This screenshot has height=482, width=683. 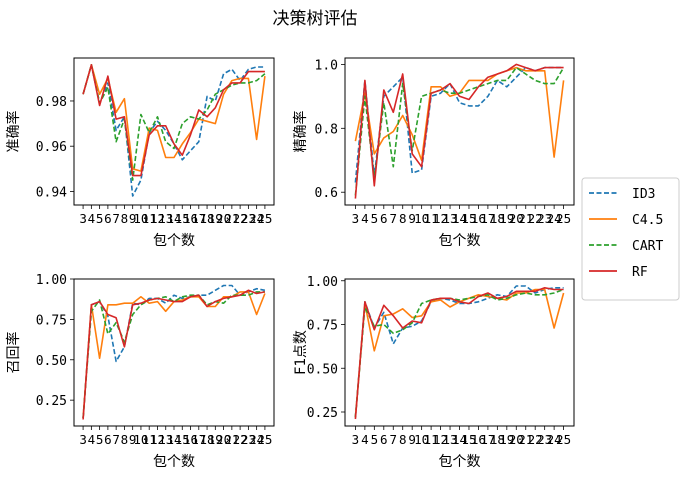 I want to click on legend-frame, so click(x=630, y=239).